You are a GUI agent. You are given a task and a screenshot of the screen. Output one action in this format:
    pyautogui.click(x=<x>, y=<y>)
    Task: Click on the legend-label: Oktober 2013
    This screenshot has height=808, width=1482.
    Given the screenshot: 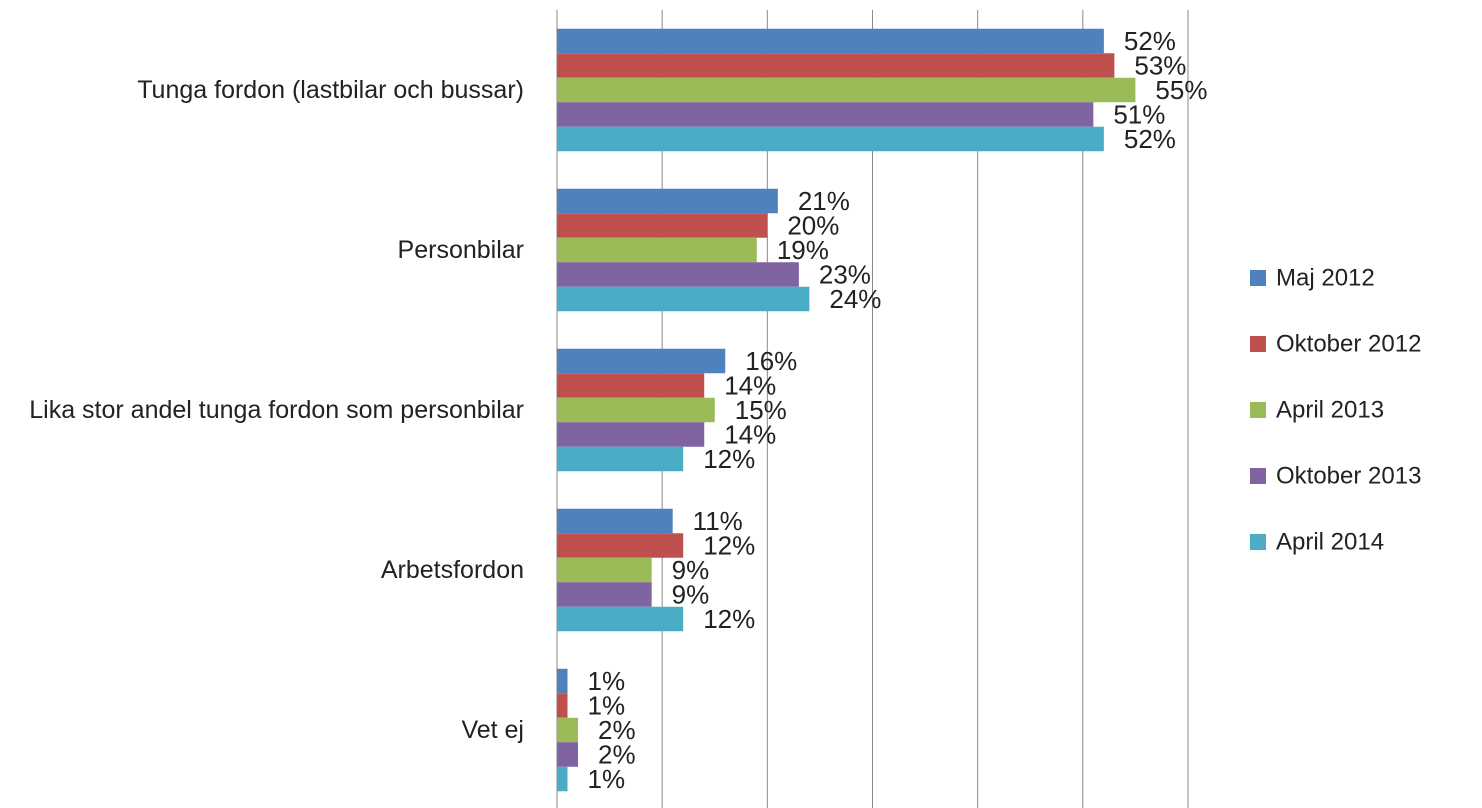 What is the action you would take?
    pyautogui.click(x=1348, y=475)
    